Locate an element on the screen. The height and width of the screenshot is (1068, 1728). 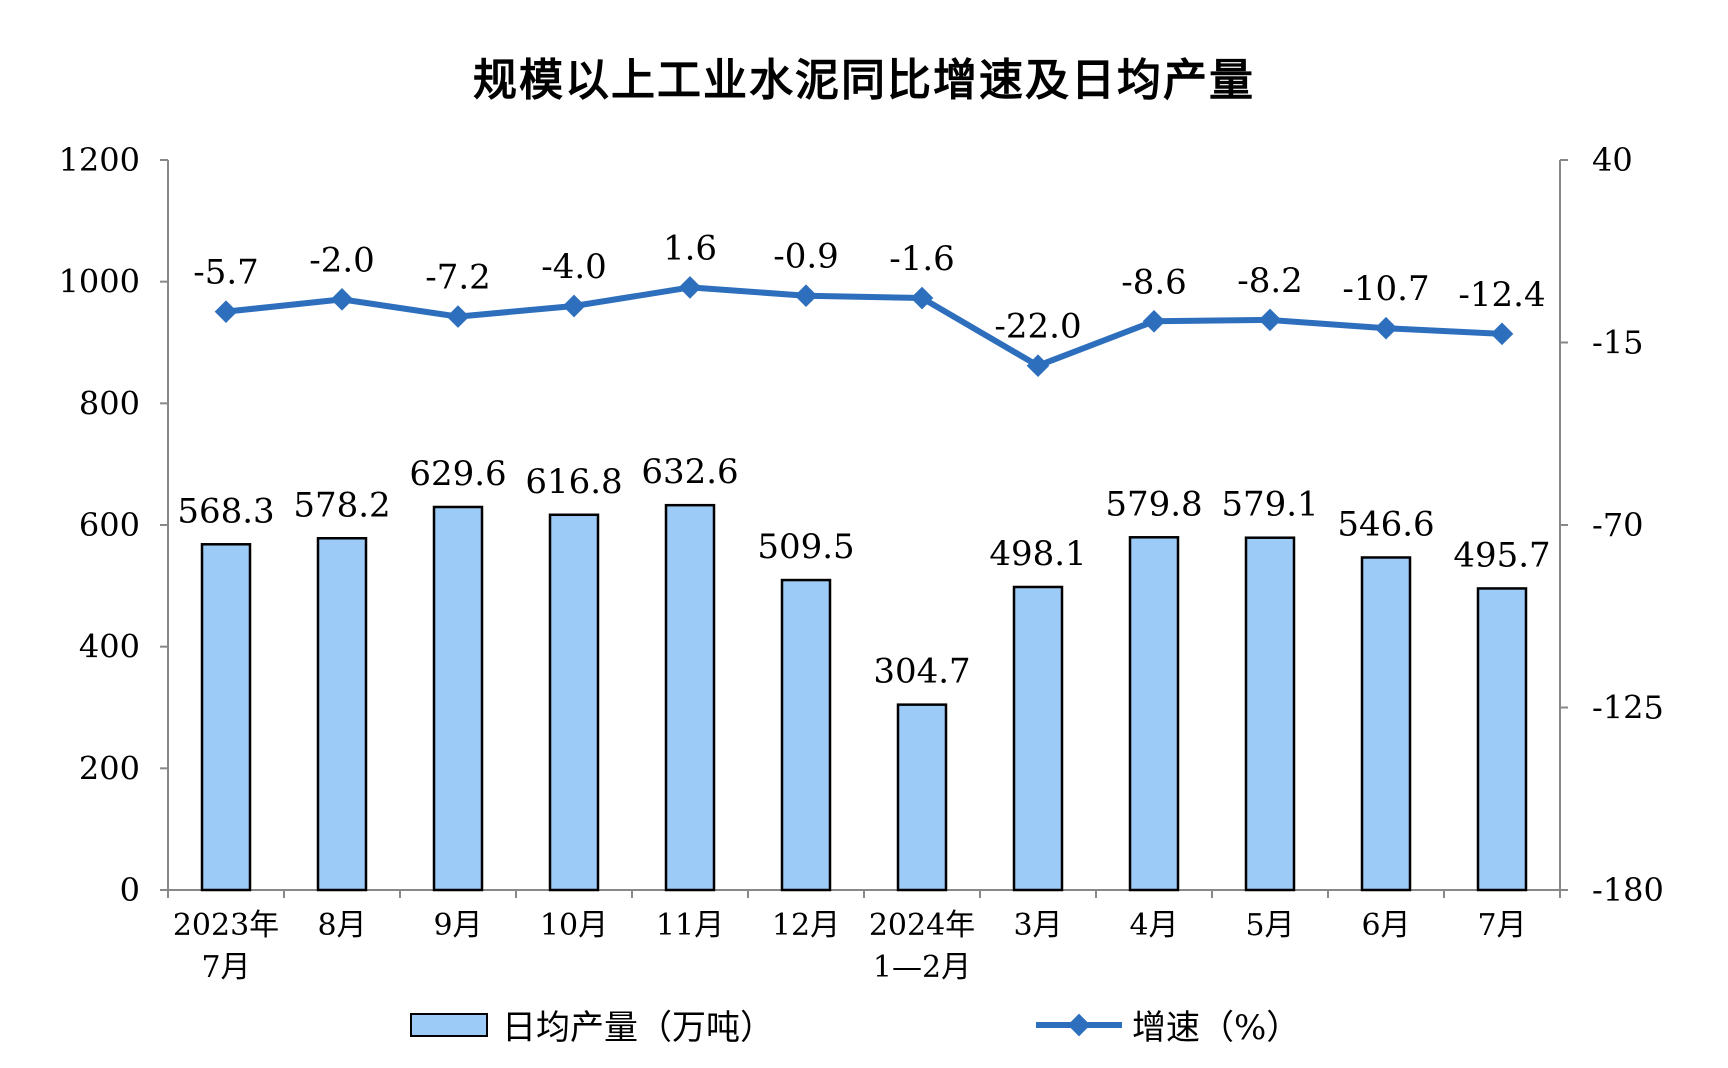
bar-data-label: 568.3 is located at coordinates (225, 511).